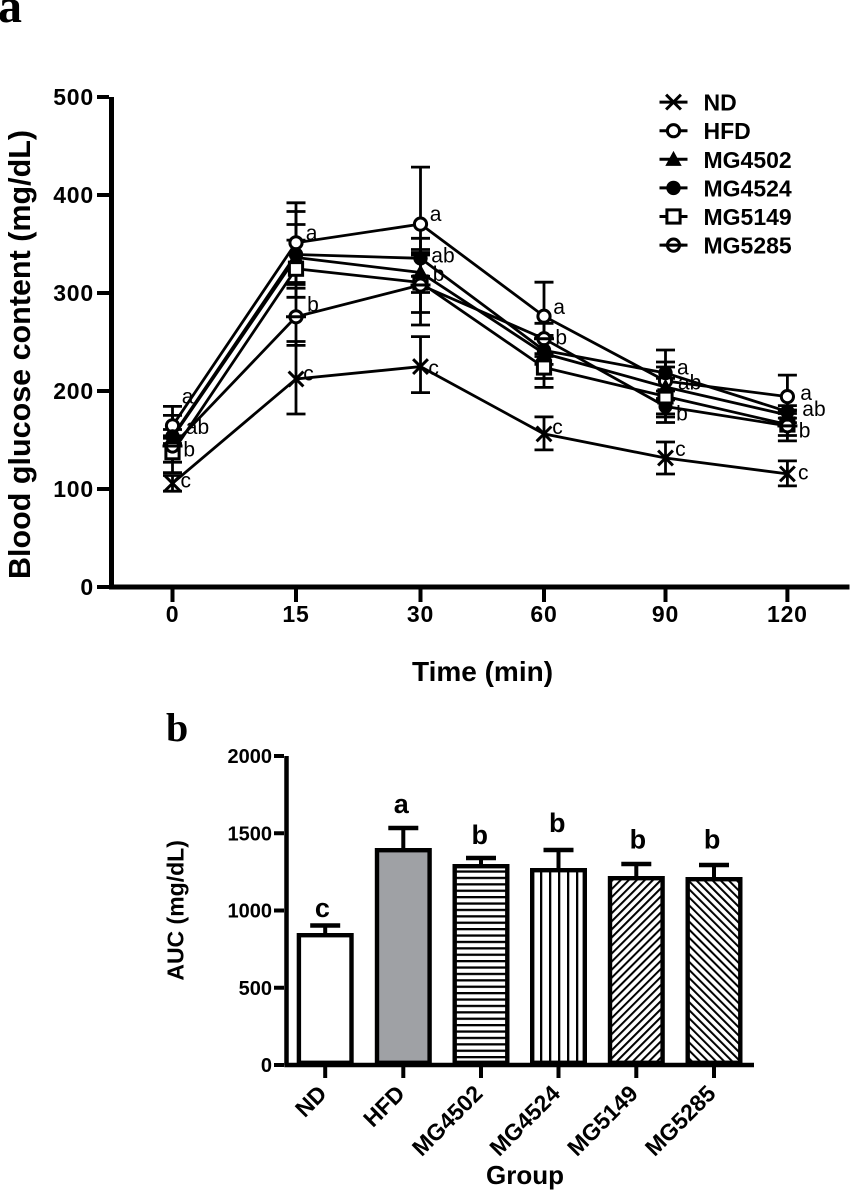  What do you see at coordinates (665, 614) in the screenshot?
I see `svg-text: 90` at bounding box center [665, 614].